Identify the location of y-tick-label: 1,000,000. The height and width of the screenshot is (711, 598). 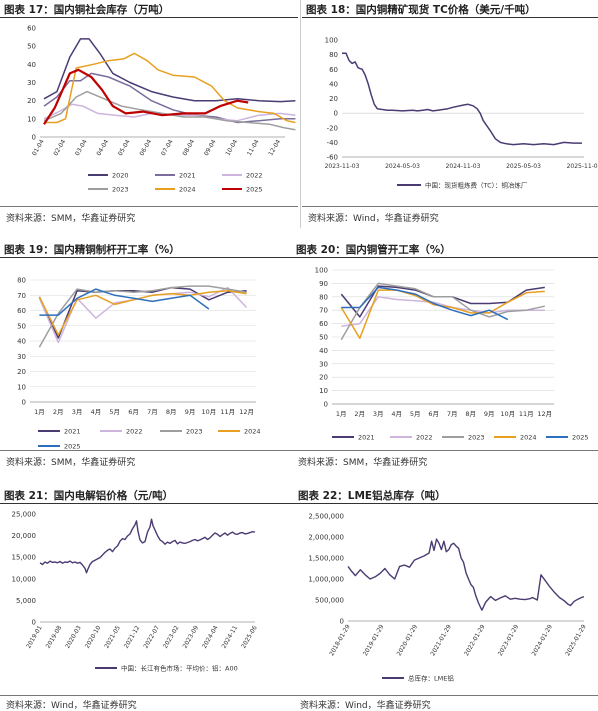
(326, 580).